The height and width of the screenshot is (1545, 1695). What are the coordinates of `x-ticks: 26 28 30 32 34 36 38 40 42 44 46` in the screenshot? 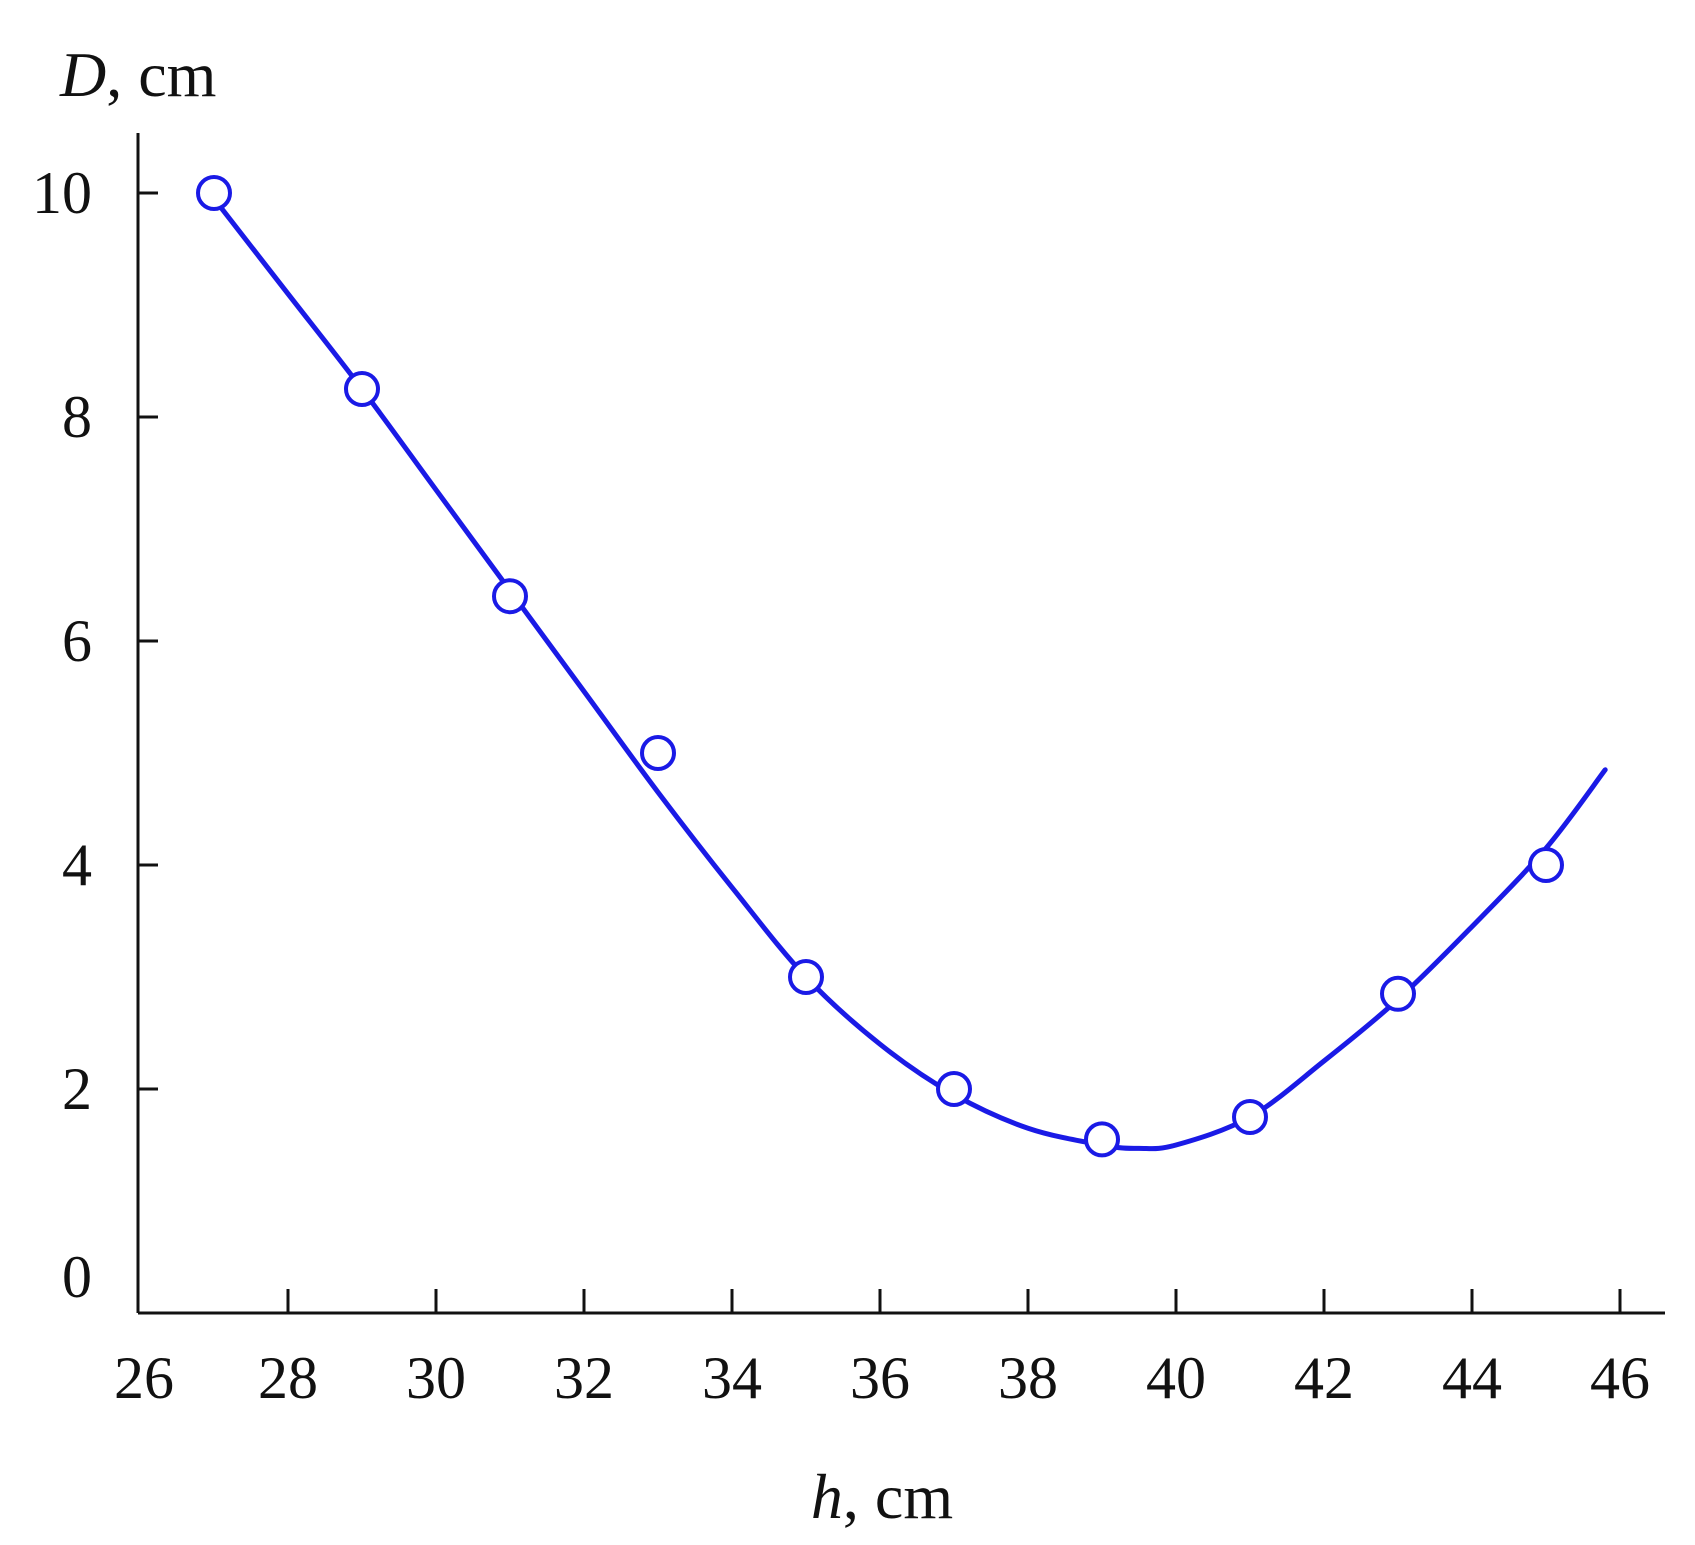 It's located at (882, 1350).